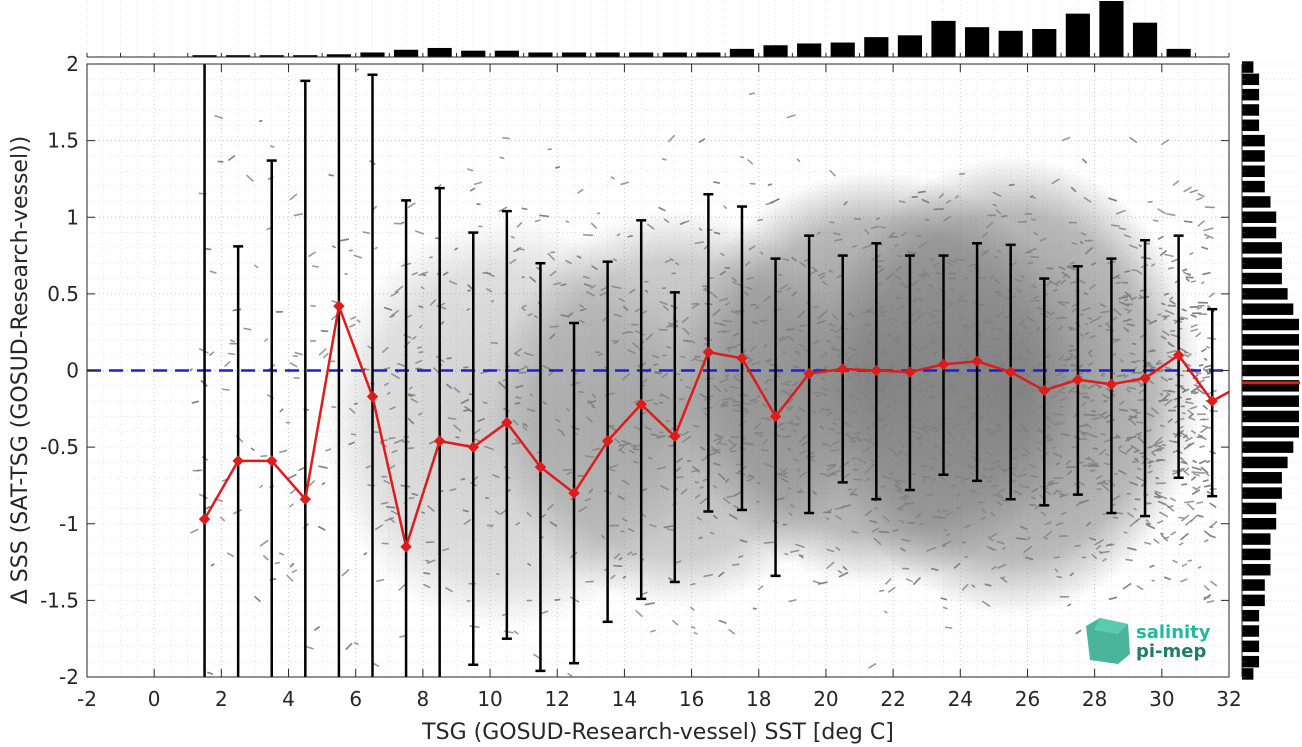 This screenshot has height=747, width=1302. What do you see at coordinates (1111, 384) in the screenshot?
I see `mean-marker` at bounding box center [1111, 384].